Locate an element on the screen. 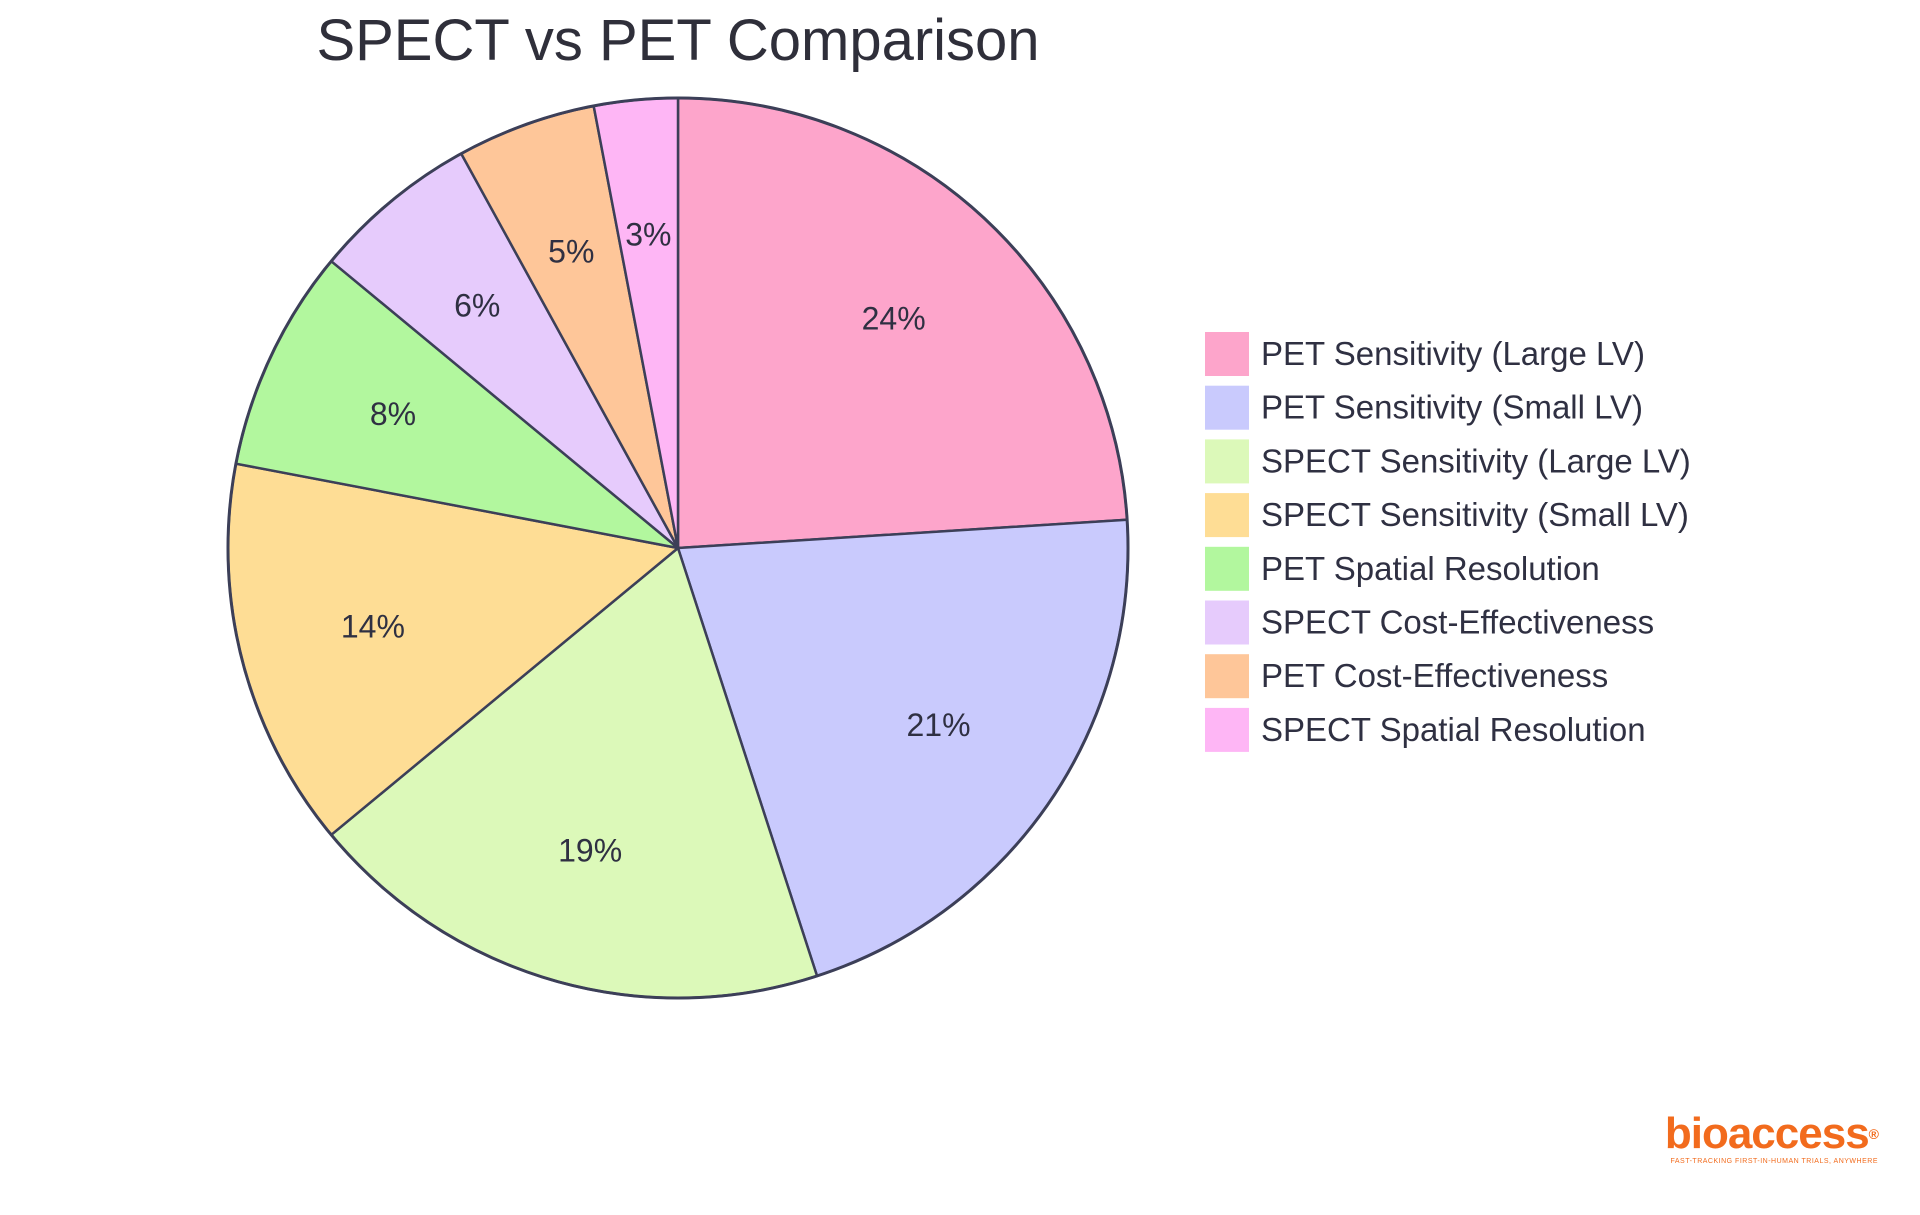  slice-label-5: 8% is located at coordinates (393, 414).